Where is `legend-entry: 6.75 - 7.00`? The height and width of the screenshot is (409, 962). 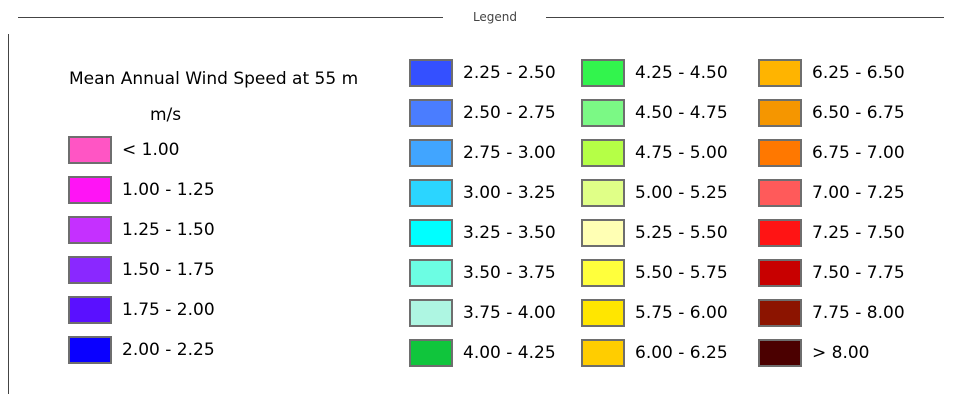
legend-entry: 6.75 - 7.00 is located at coordinates (831, 153).